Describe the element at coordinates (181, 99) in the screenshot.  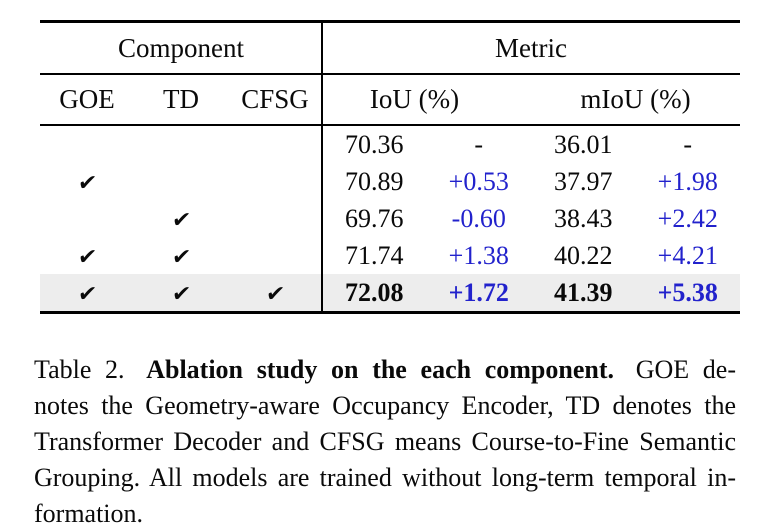
I see `column-header-td: TD` at that location.